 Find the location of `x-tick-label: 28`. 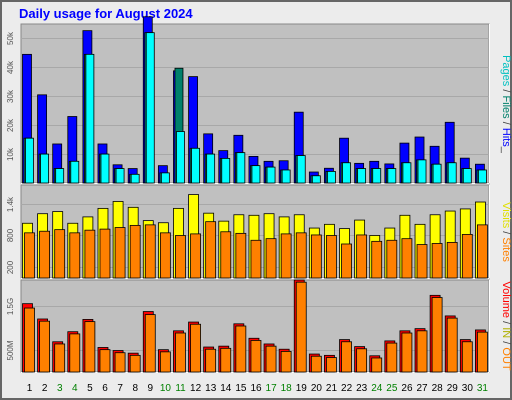

x-tick-label: 28 is located at coordinates (438, 388).